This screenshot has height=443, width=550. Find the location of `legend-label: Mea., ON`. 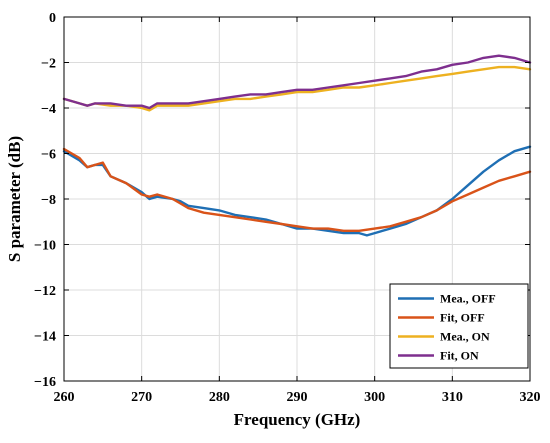

legend-label: Mea., ON is located at coordinates (465, 337).